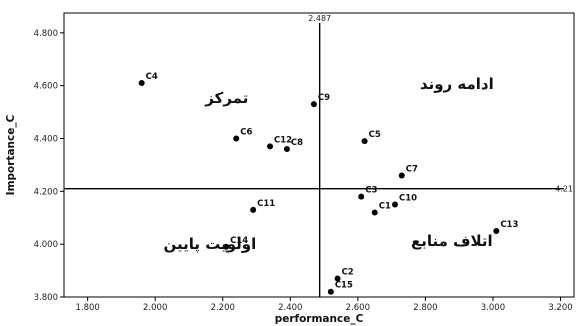 This screenshot has height=326, width=579. What do you see at coordinates (46, 139) in the screenshot?
I see `y-tick-label: 4.400` at bounding box center [46, 139].